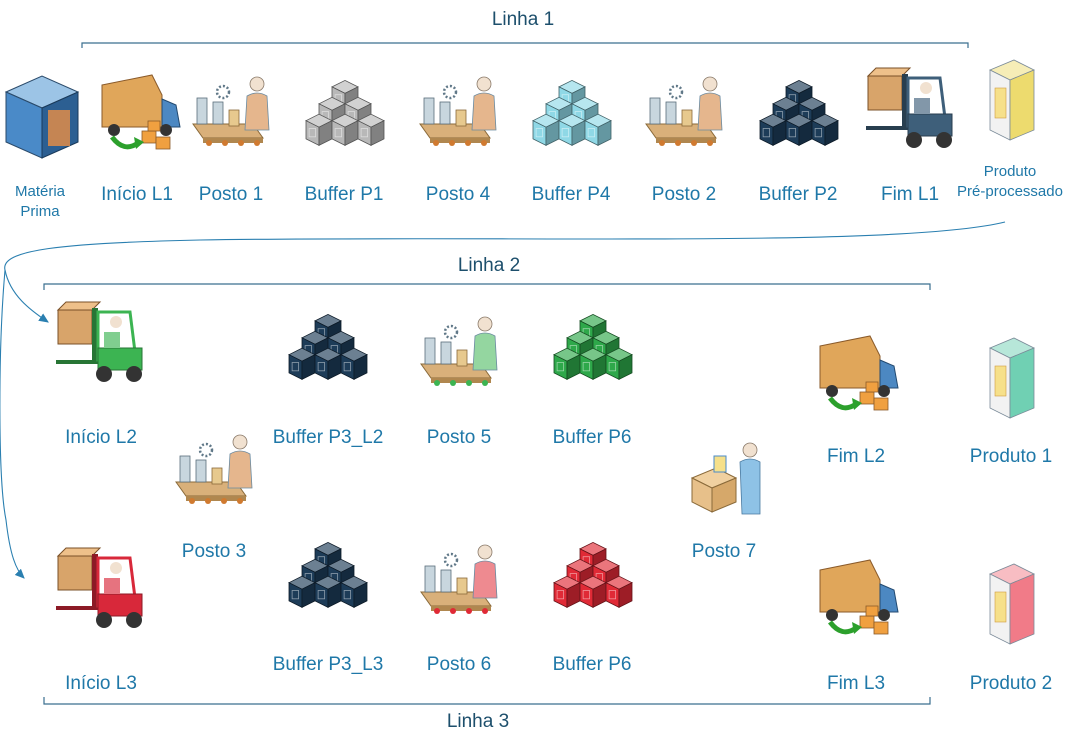  What do you see at coordinates (101, 437) in the screenshot?
I see `label-inicio-l2: Início L2` at bounding box center [101, 437].